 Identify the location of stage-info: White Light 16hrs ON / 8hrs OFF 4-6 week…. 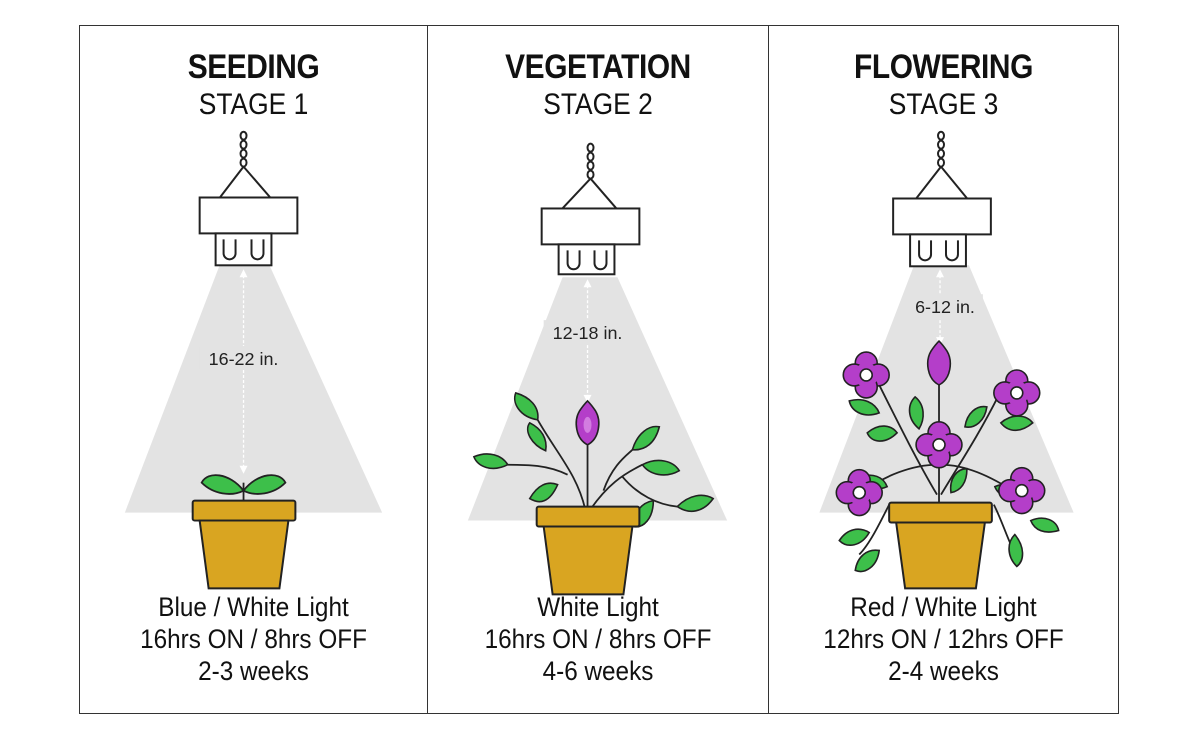
(598, 639).